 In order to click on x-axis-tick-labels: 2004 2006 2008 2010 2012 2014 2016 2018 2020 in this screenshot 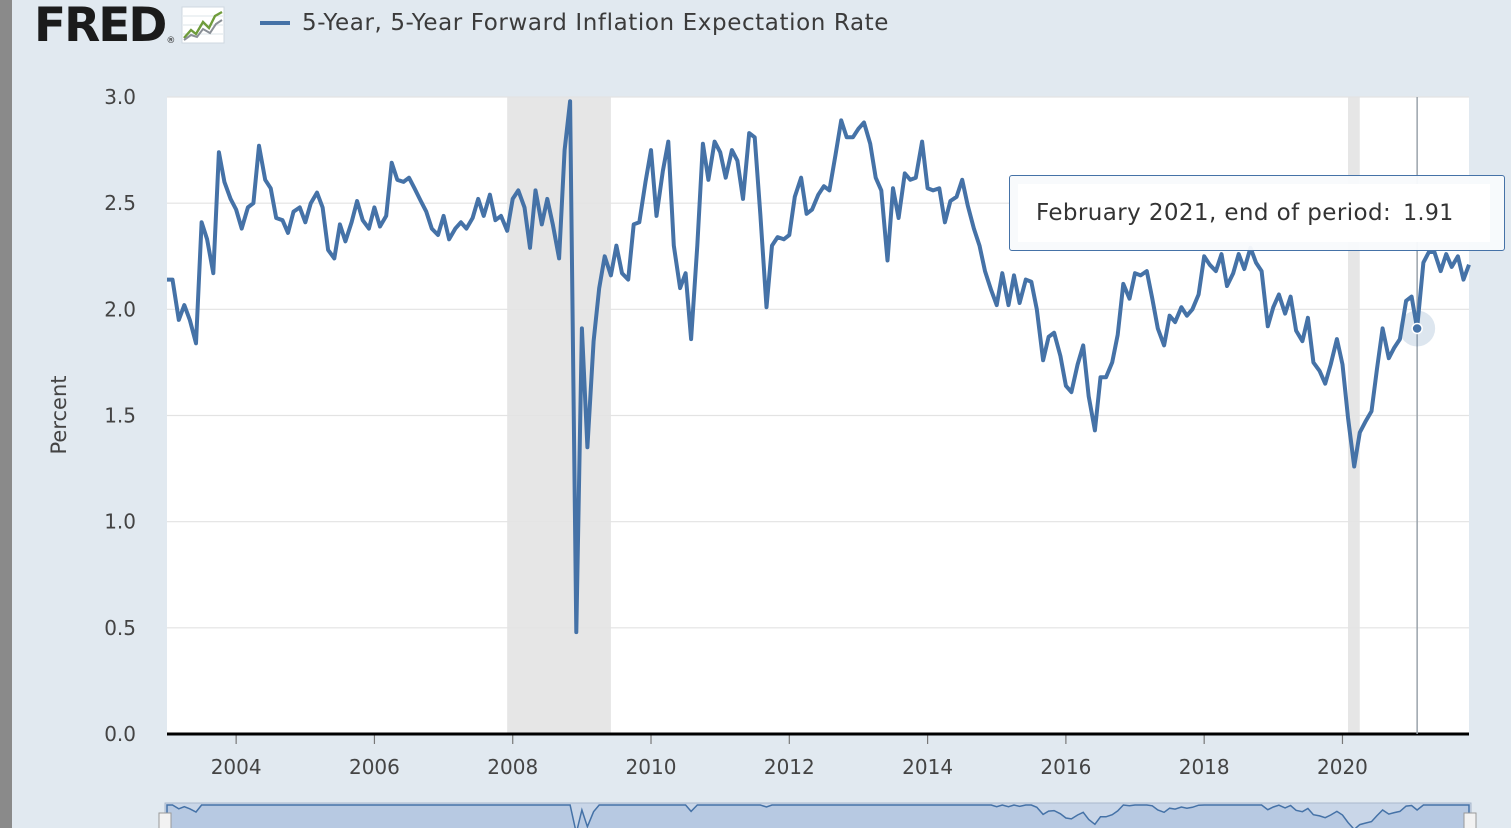, I will do `click(789, 756)`.